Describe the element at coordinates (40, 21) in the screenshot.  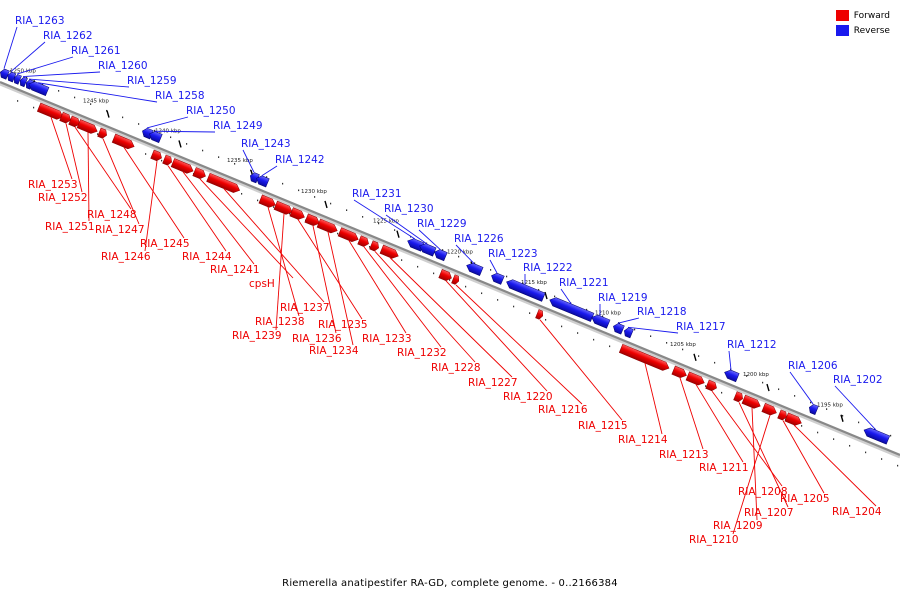
I see `gene-label: RIA_1263` at that location.